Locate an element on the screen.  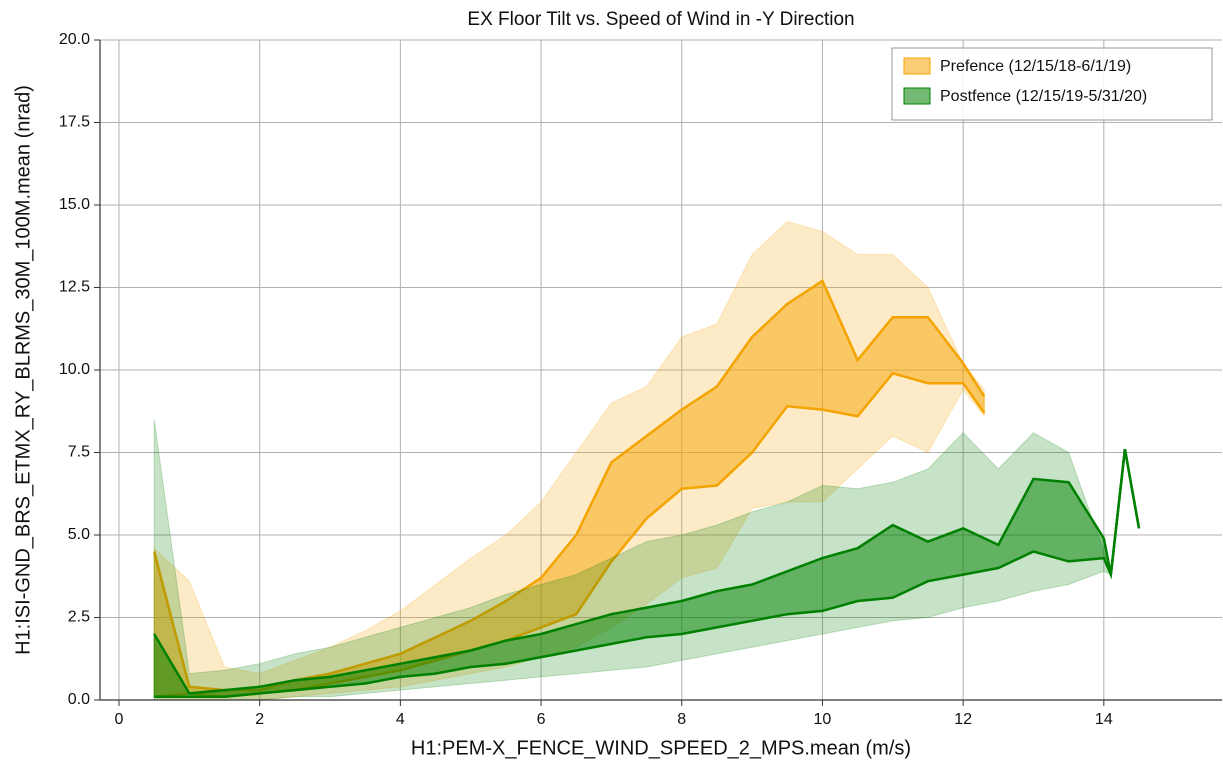
x-tick-label: 14 is located at coordinates (1104, 719).